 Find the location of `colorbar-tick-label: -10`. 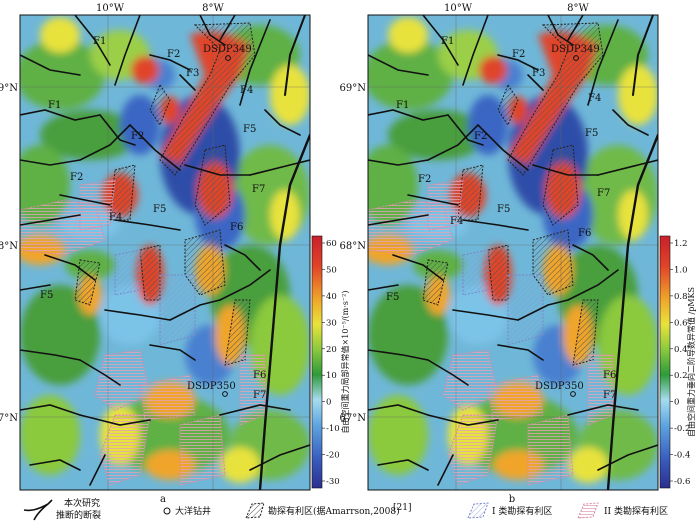

colorbar-tick-label: -10 is located at coordinates (333, 429).